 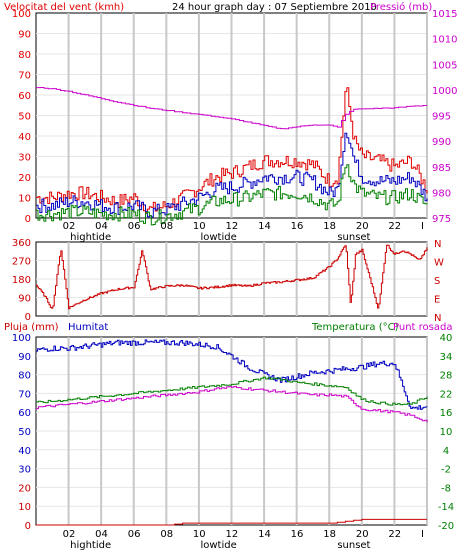 What do you see at coordinates (441, 168) in the screenshot?
I see `pressure-y-tick-label: 985` at bounding box center [441, 168].